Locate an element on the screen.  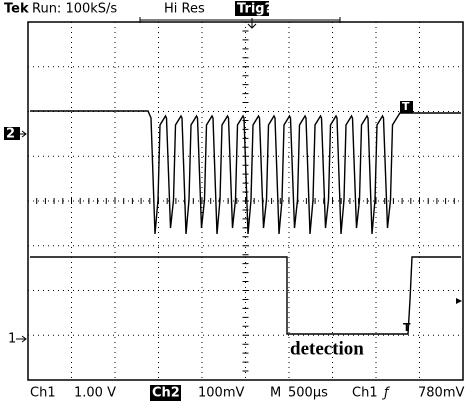
time-label: M is located at coordinates (275, 393).